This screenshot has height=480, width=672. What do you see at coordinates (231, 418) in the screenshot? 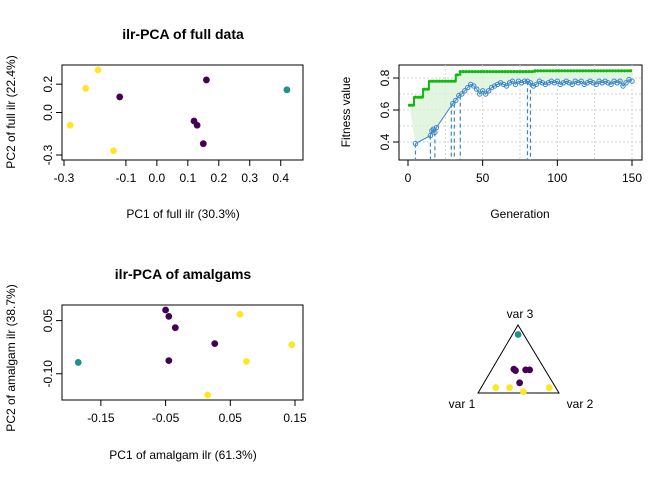
I see `x-tick-label: 0.05` at bounding box center [231, 418].